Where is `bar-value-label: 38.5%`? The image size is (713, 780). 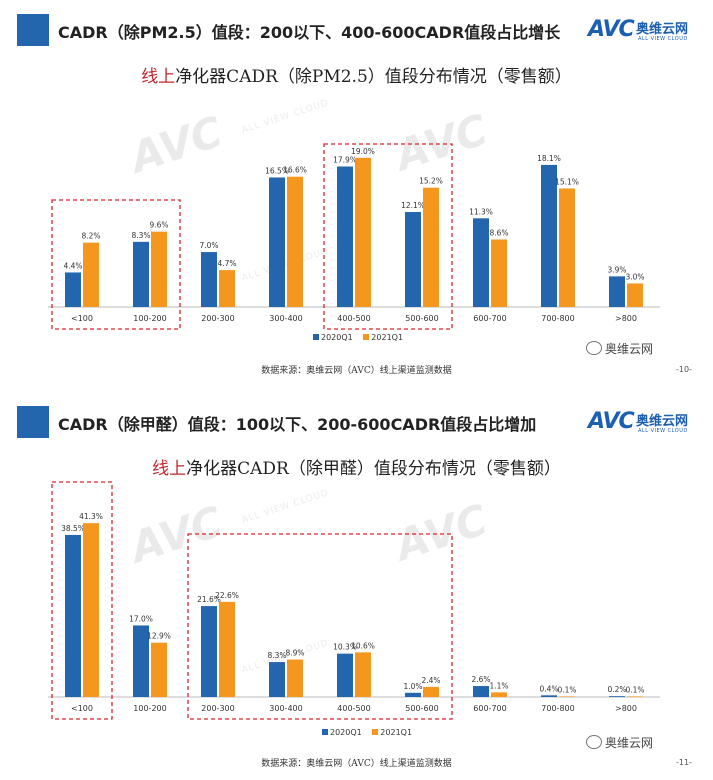
bar-value-label: 38.5% is located at coordinates (73, 528).